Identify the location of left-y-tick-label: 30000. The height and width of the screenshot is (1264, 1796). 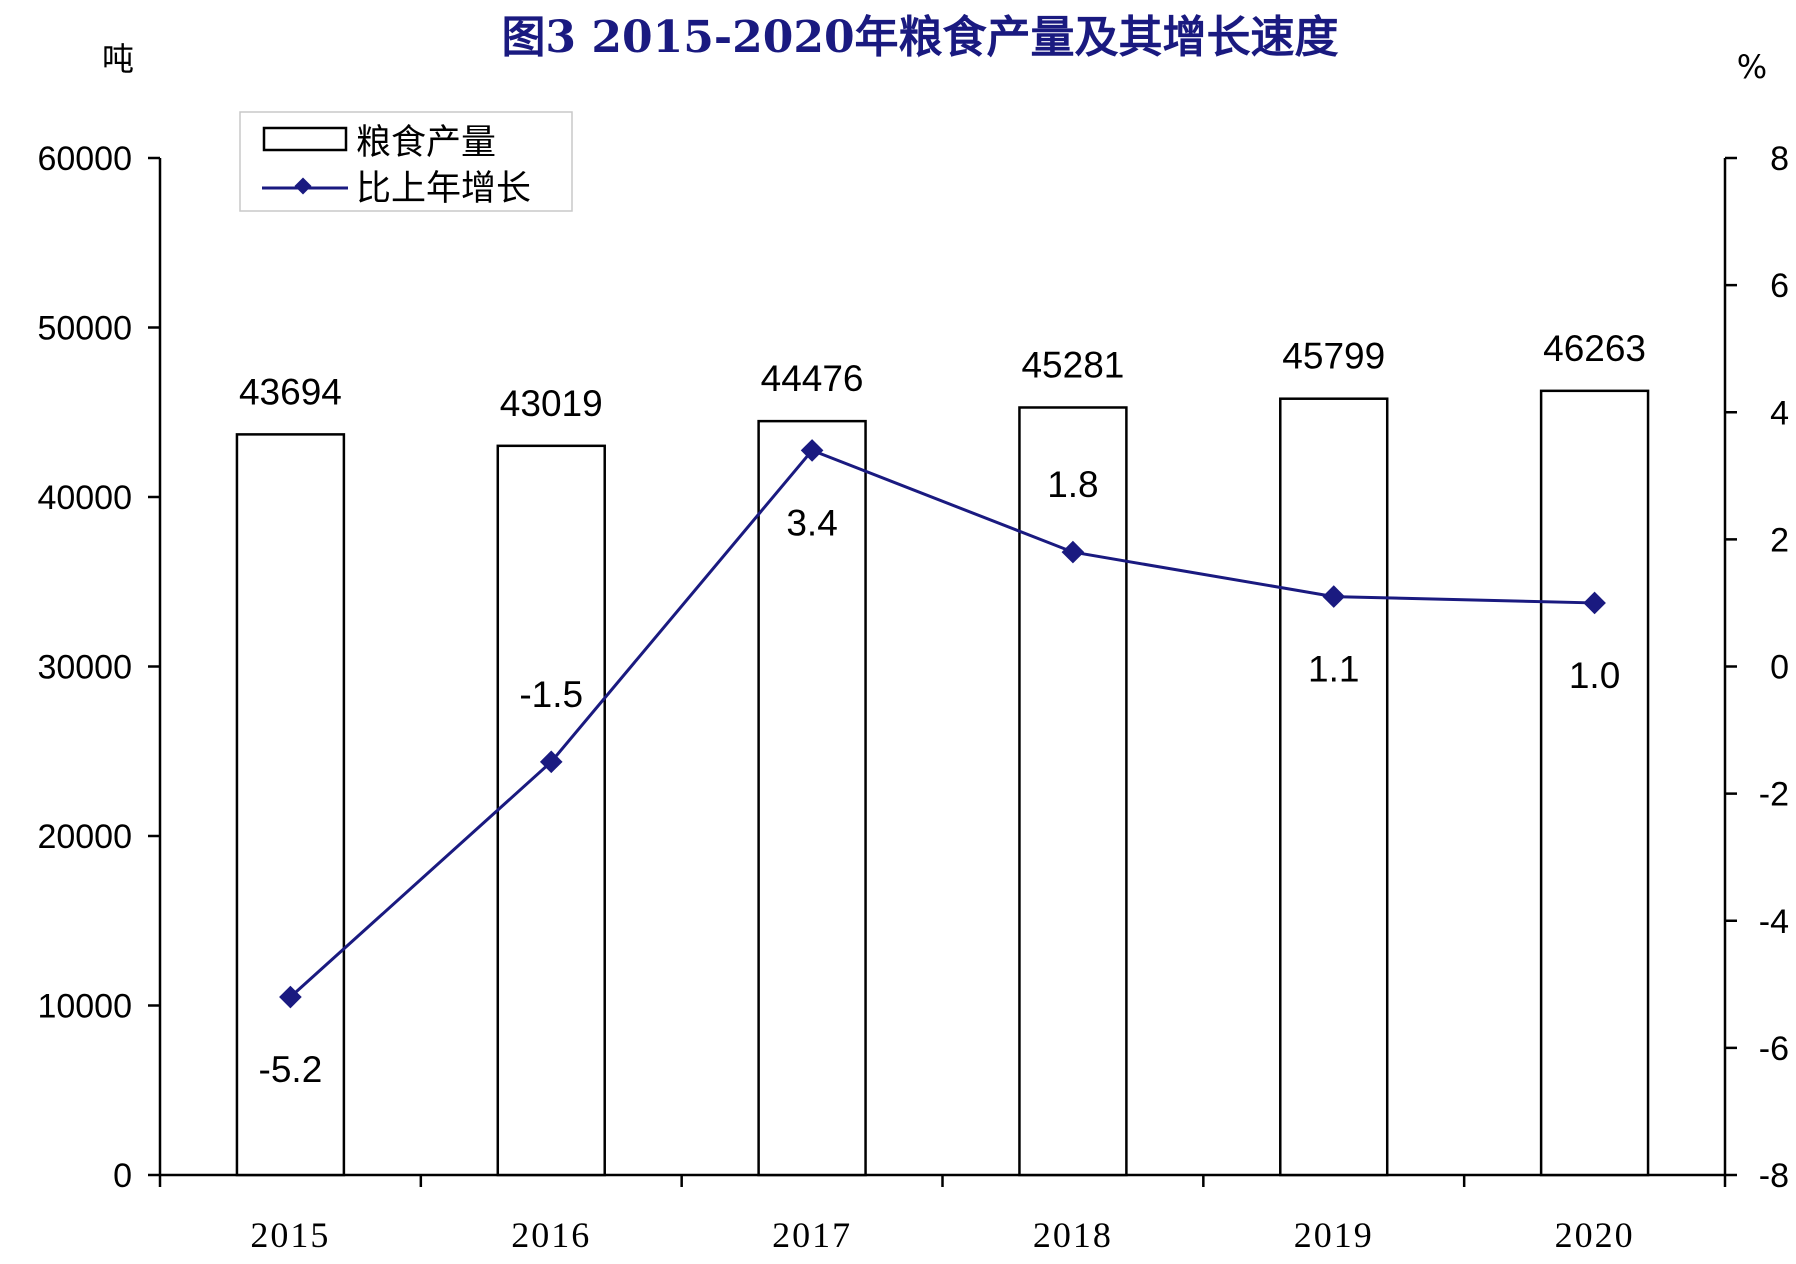
(84, 668).